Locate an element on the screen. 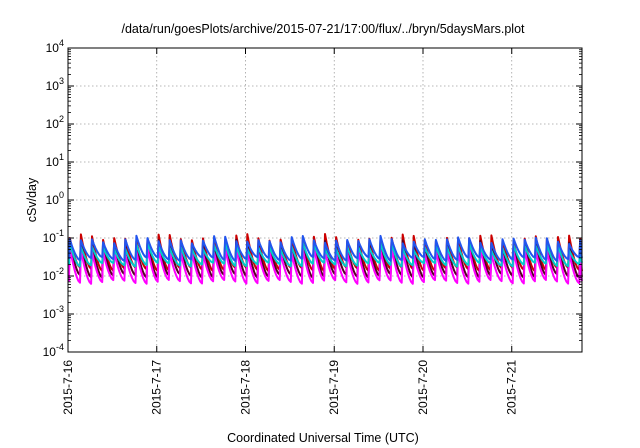  y-tick-label: 10⁻² is located at coordinates (53, 274).